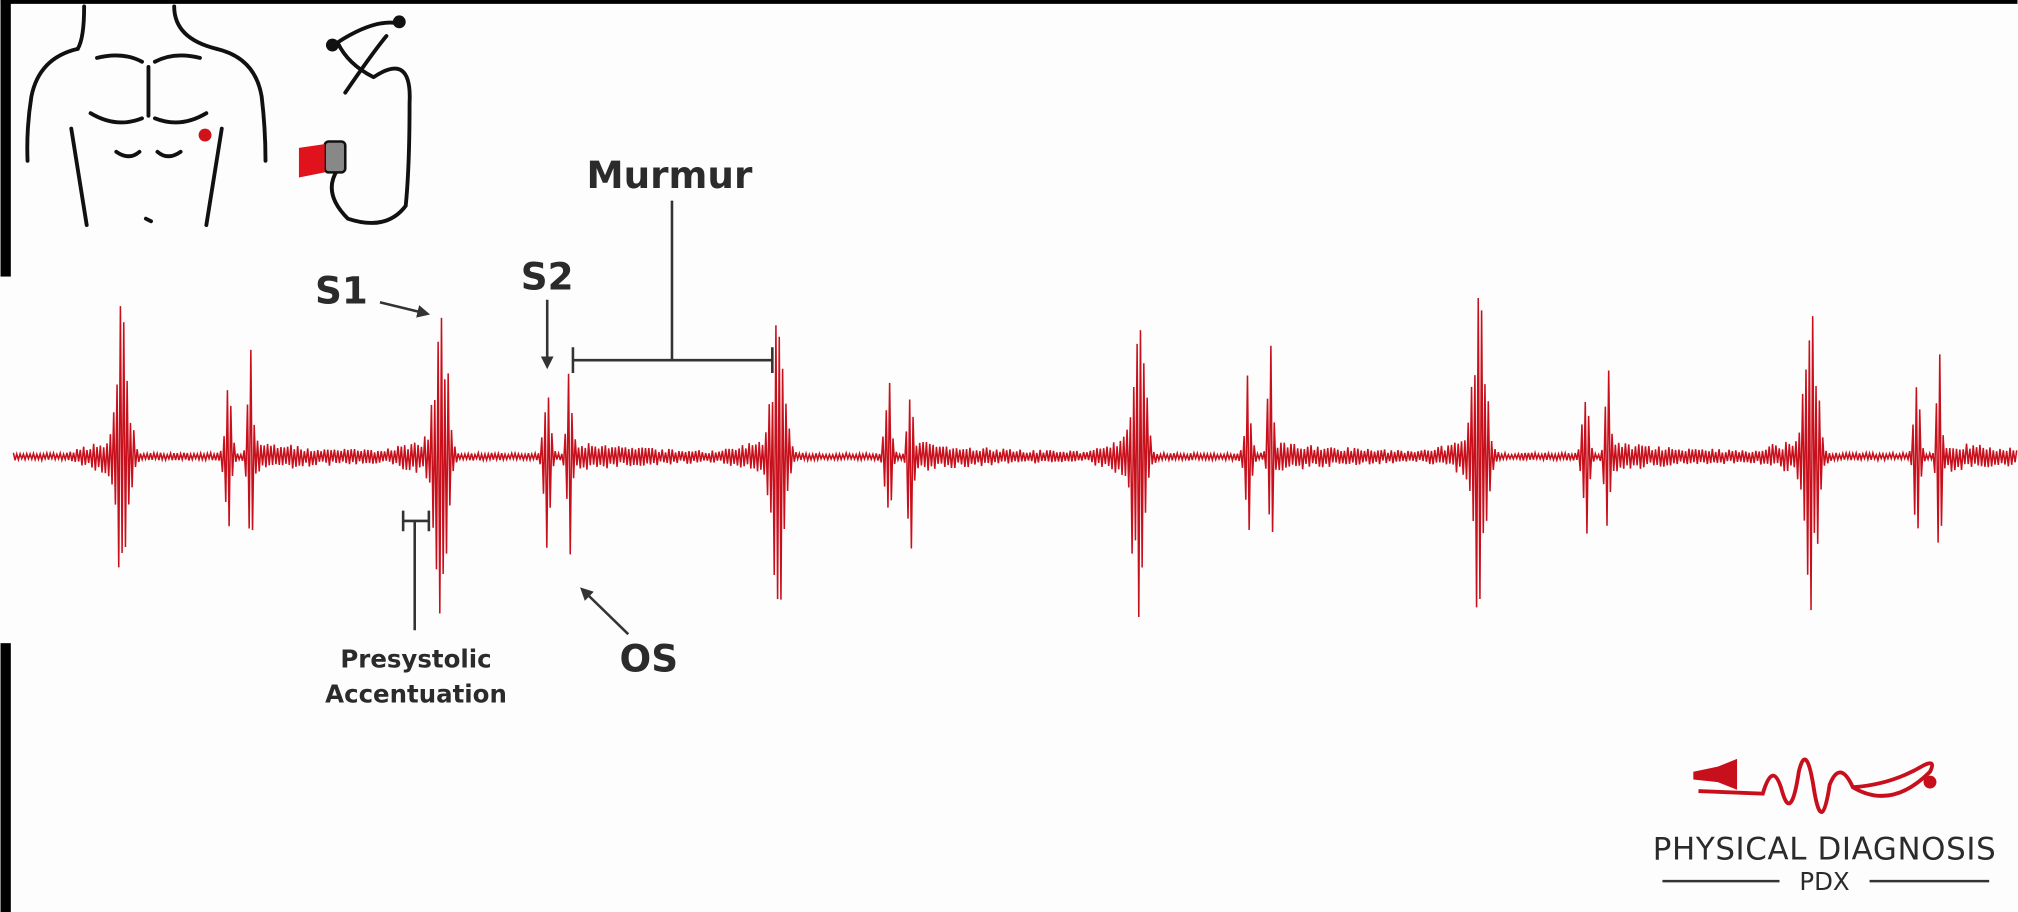 The image size is (2018, 912). I want to click on os-arrow, so click(605, 611).